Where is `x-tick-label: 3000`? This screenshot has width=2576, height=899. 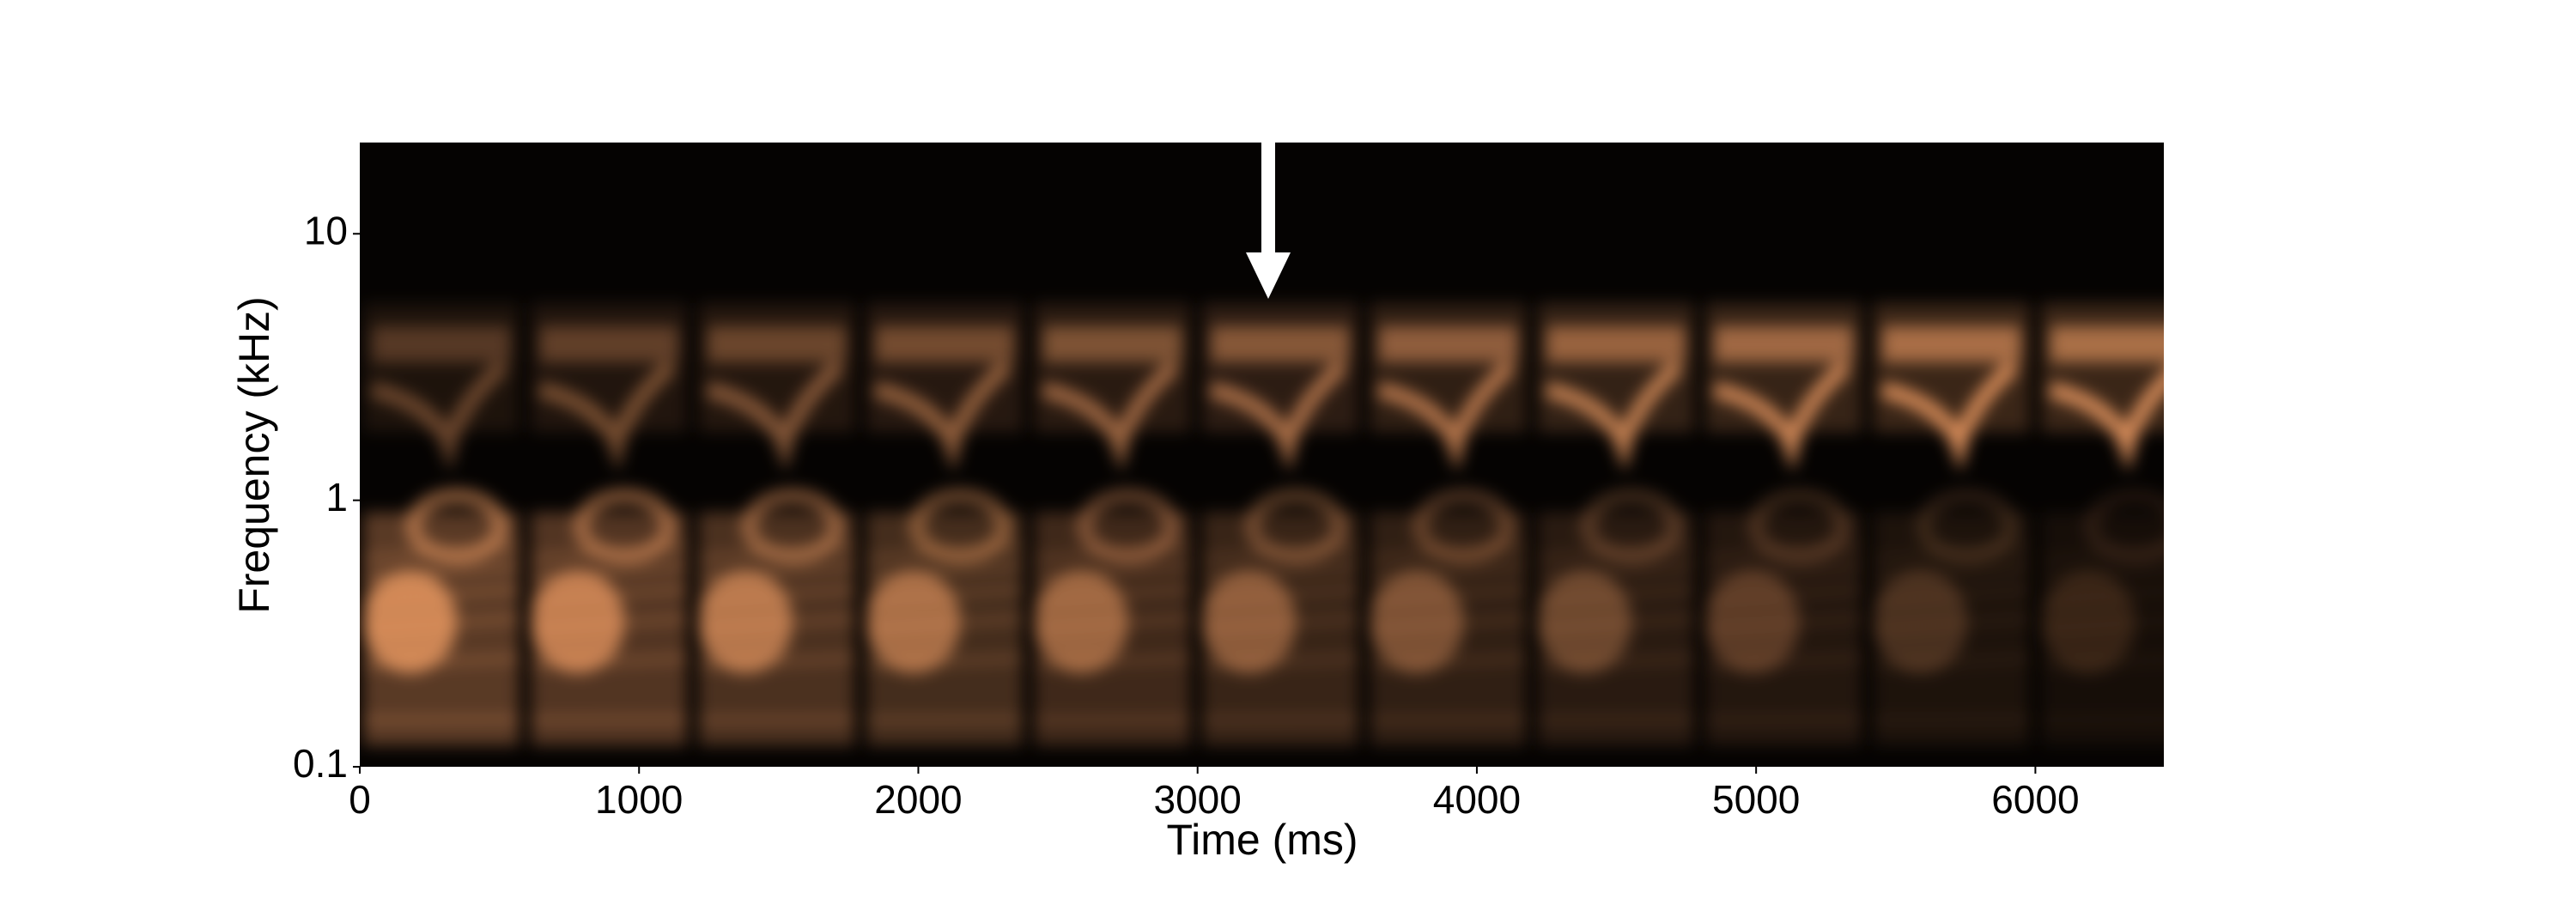
x-tick-label: 3000 is located at coordinates (1198, 799).